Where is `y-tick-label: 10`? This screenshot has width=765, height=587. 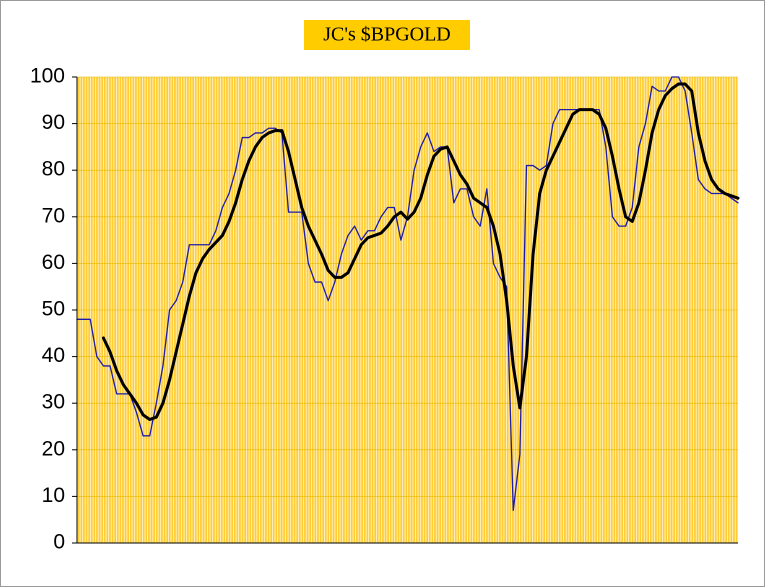
y-tick-label: 10 is located at coordinates (53, 495).